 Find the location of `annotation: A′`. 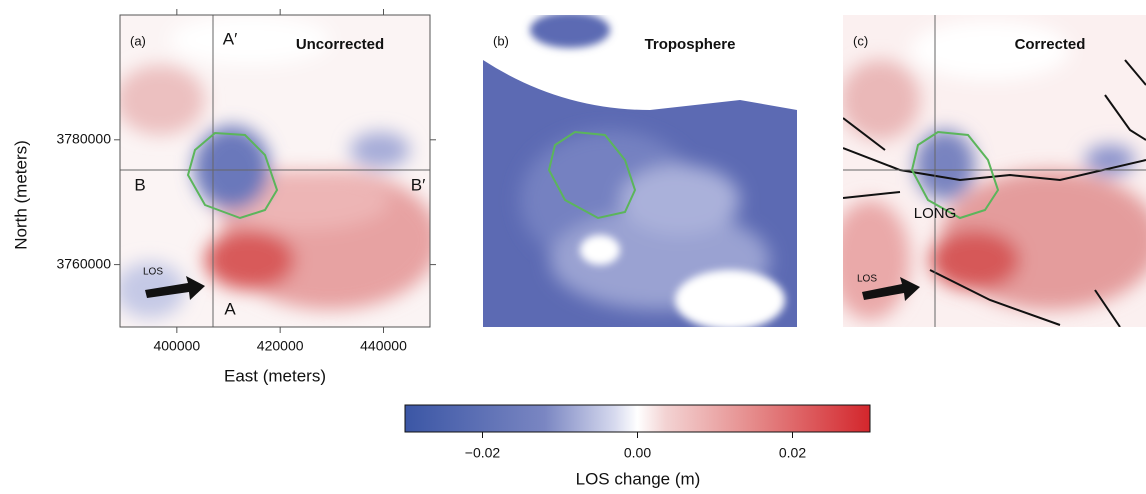

annotation: A′ is located at coordinates (230, 38).